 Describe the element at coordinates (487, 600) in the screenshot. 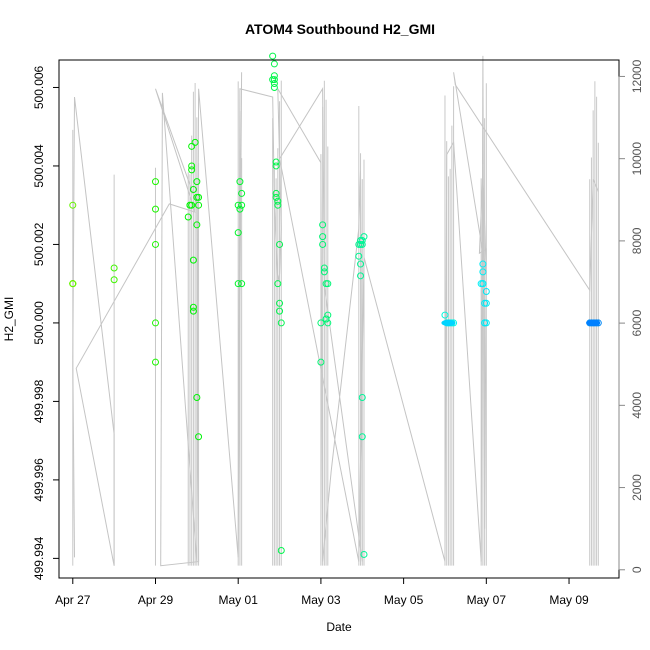

I see `x-tick-label: May 07` at that location.